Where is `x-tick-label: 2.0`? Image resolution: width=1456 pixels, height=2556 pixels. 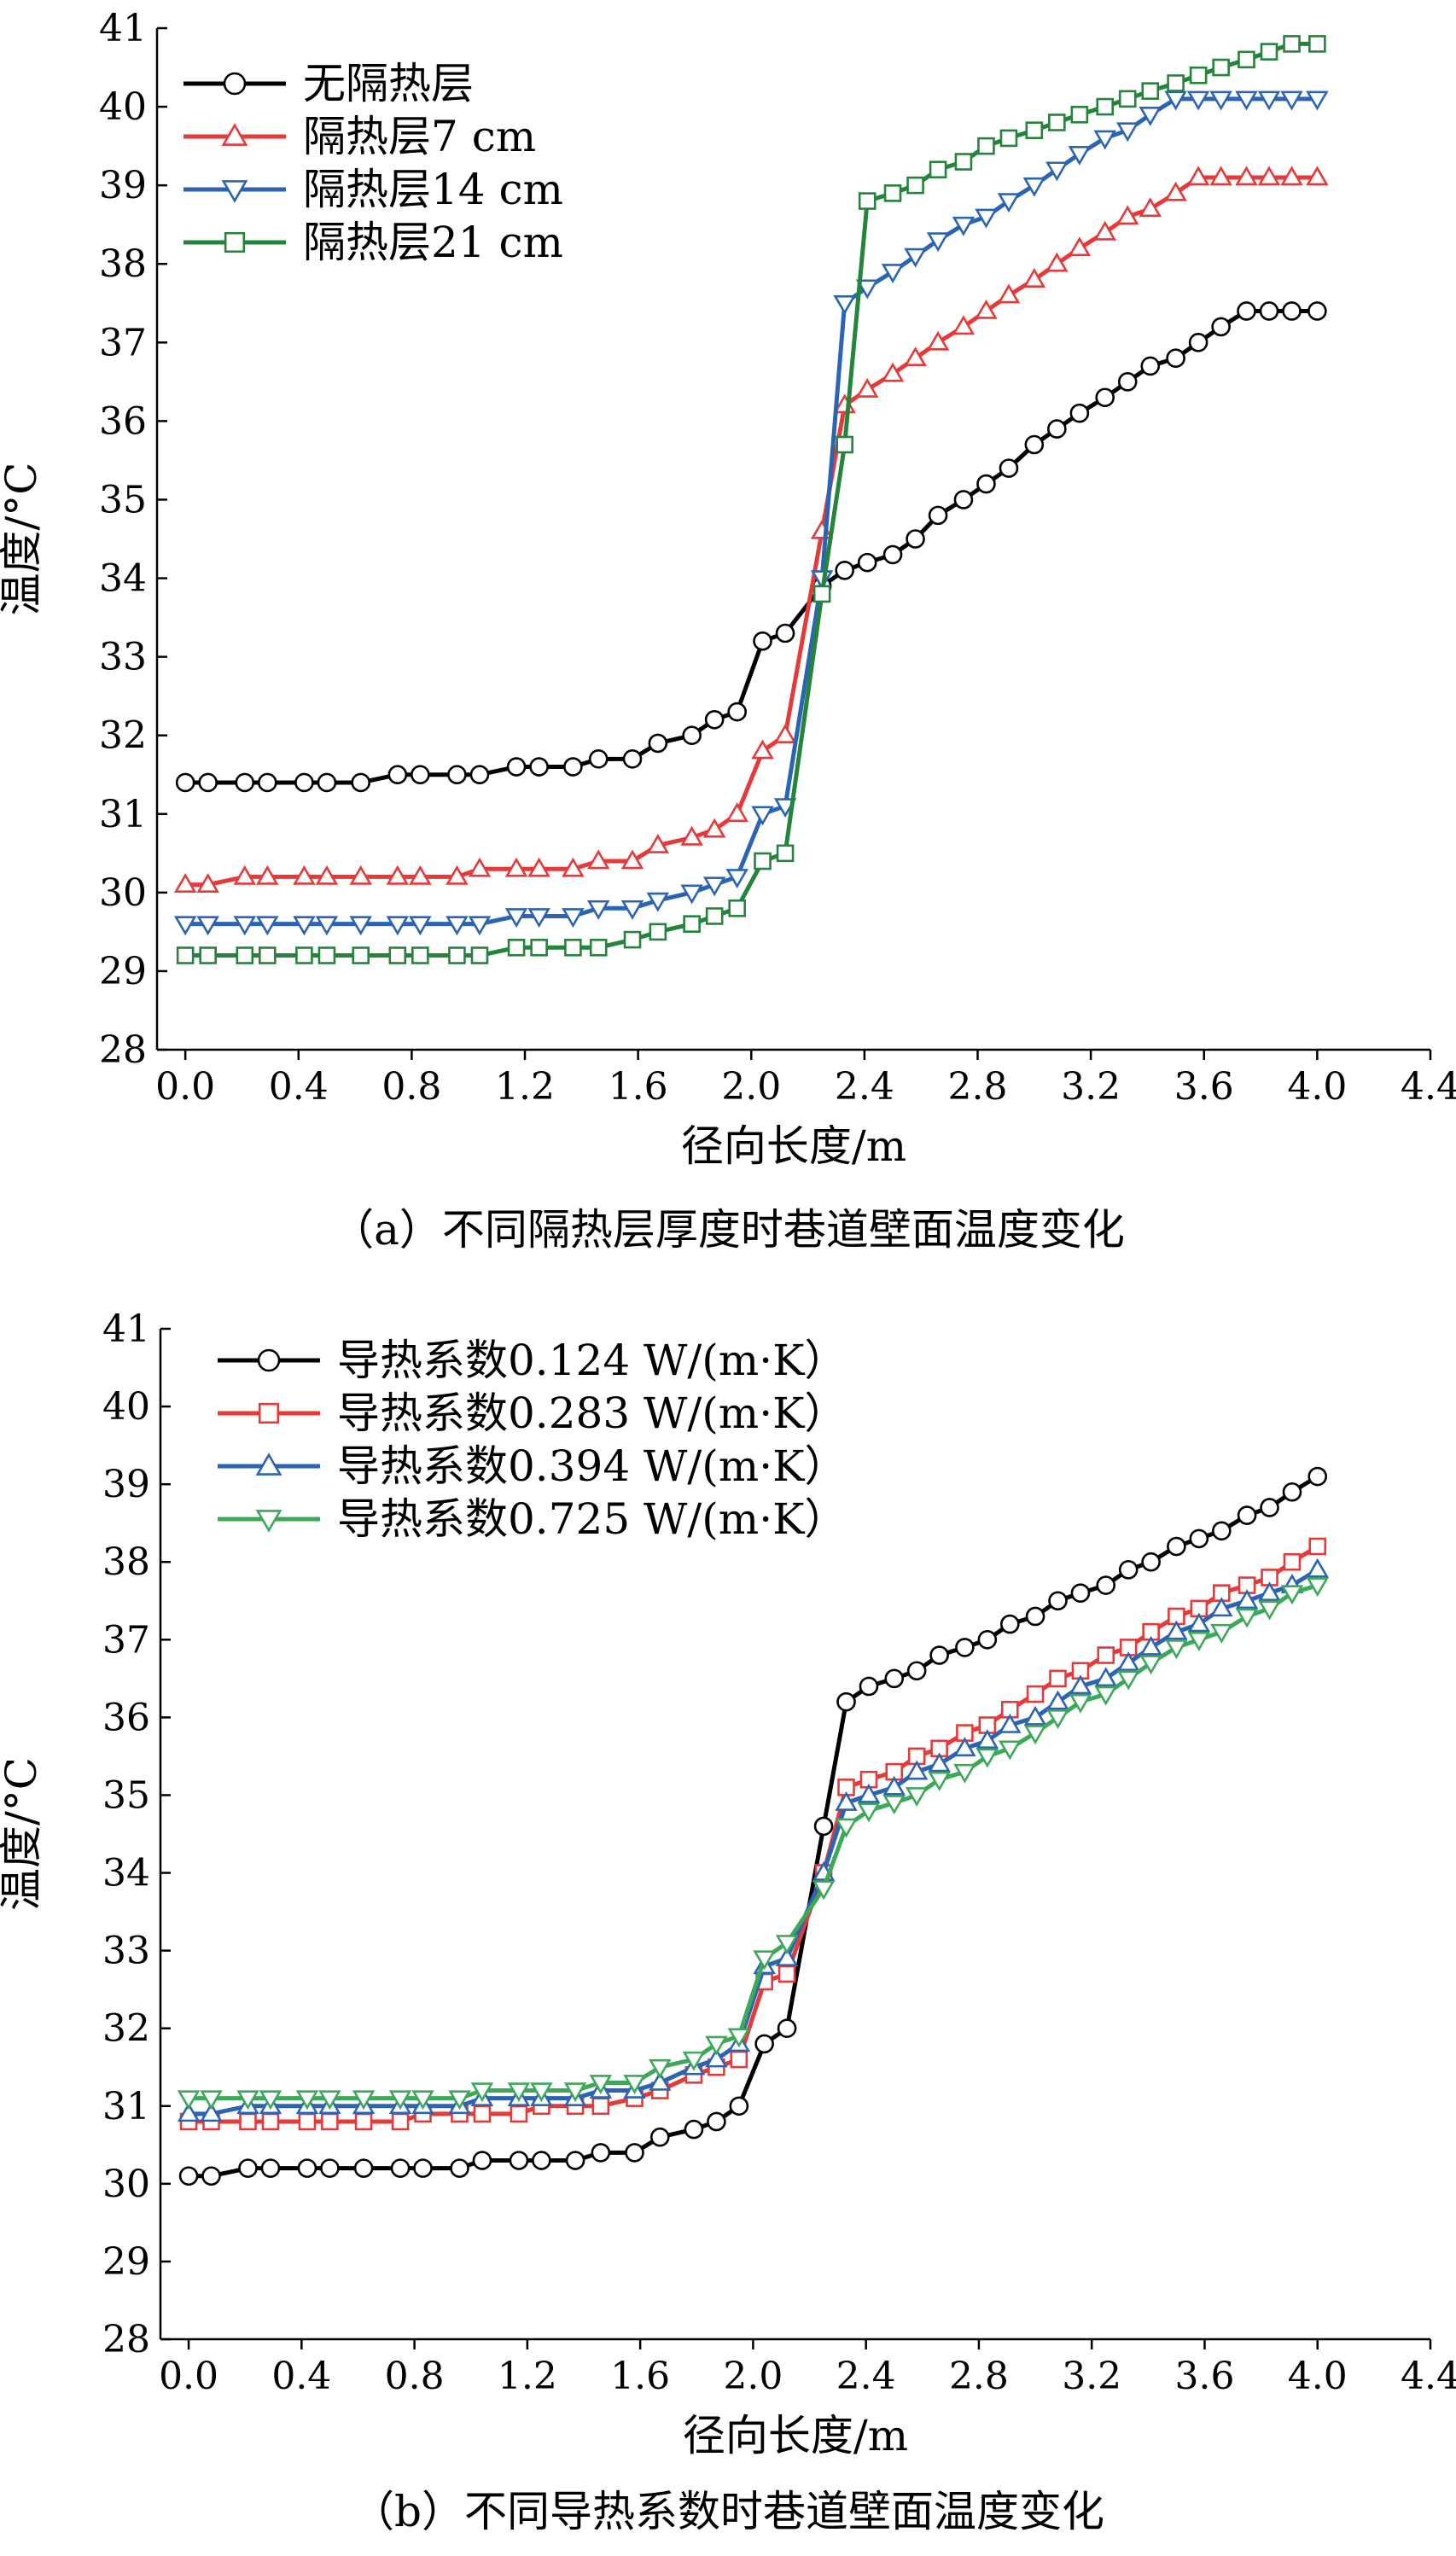 x-tick-label: 2.0 is located at coordinates (751, 1087).